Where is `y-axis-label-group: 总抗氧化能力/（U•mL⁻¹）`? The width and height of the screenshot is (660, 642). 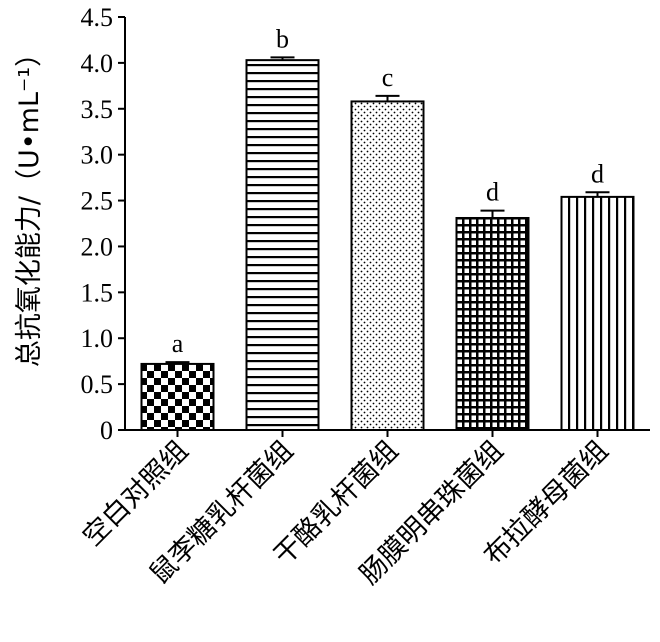
y-axis-label-group: 总抗氧化能力/（U•mL⁻¹） is located at coordinates (29, 203).